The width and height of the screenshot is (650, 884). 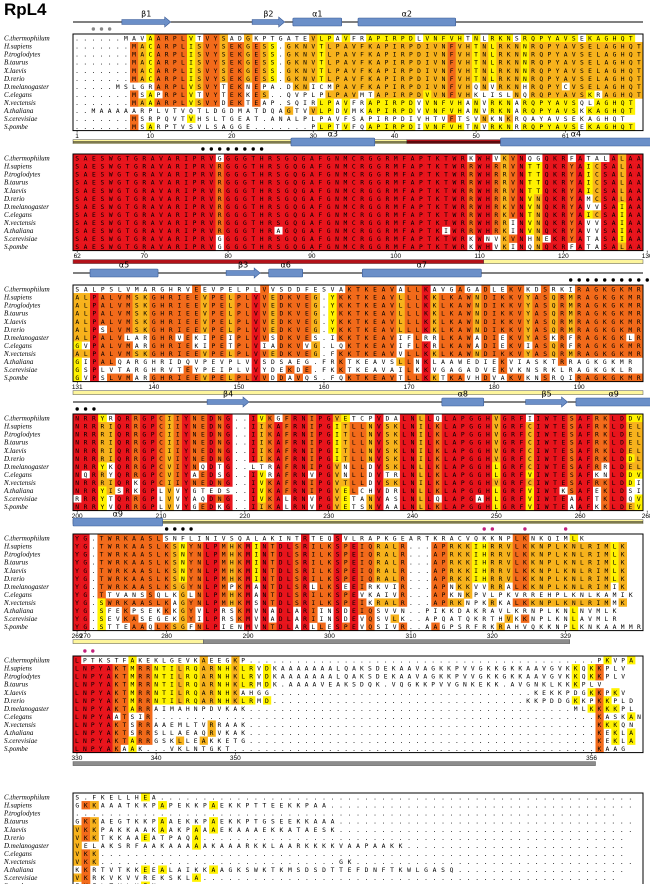 I want to click on ruler-label: 180, so click(x=494, y=387).